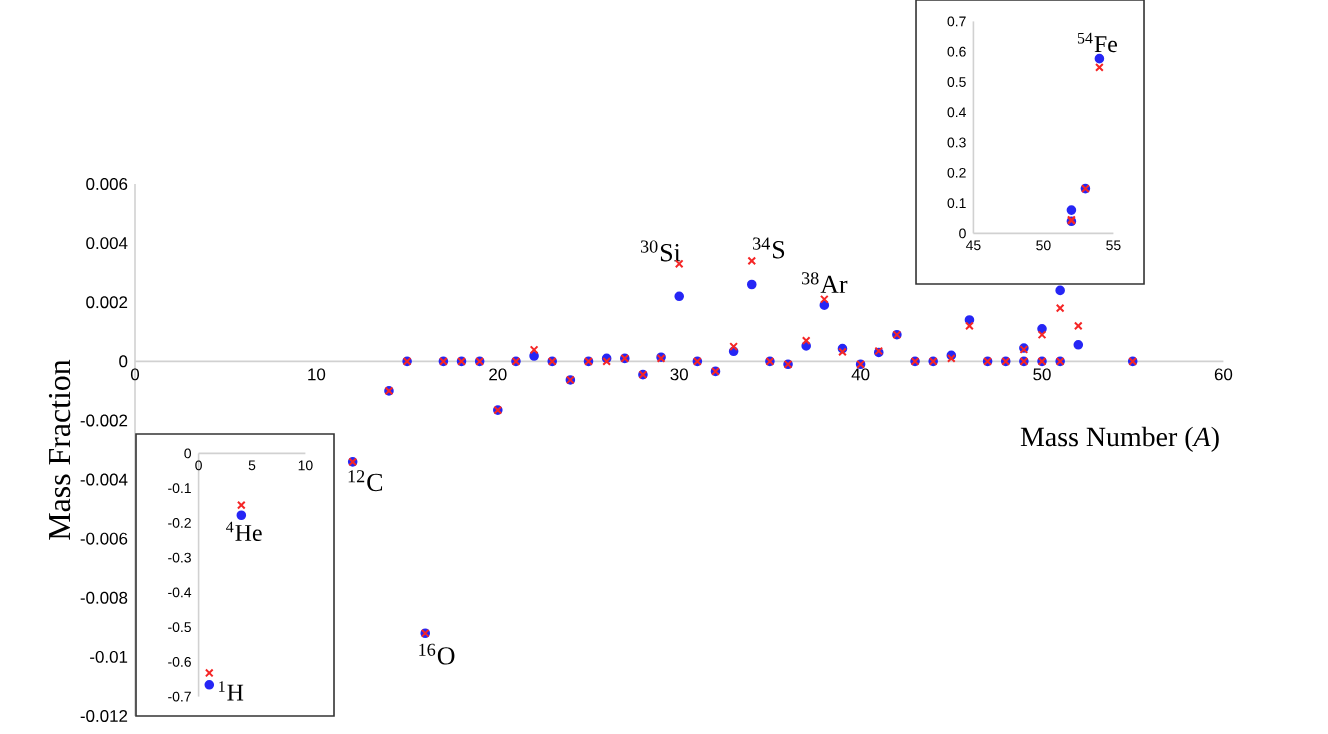 Image resolution: width=1328 pixels, height=734 pixels. What do you see at coordinates (104, 420) in the screenshot?
I see `y-tick-label: -0.002` at bounding box center [104, 420].